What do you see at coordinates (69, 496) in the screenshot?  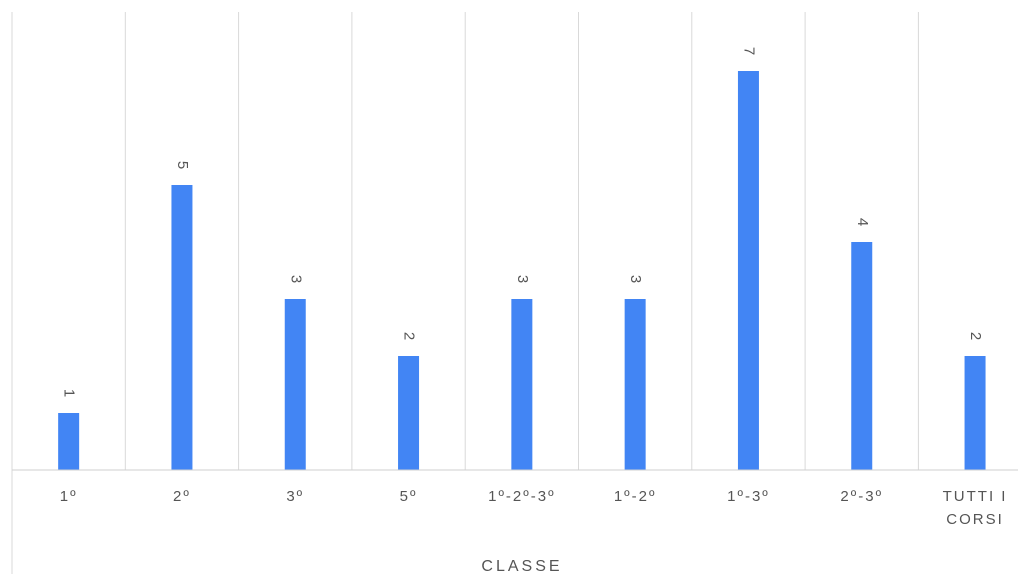 I see `x-tick-label: 1º` at bounding box center [69, 496].